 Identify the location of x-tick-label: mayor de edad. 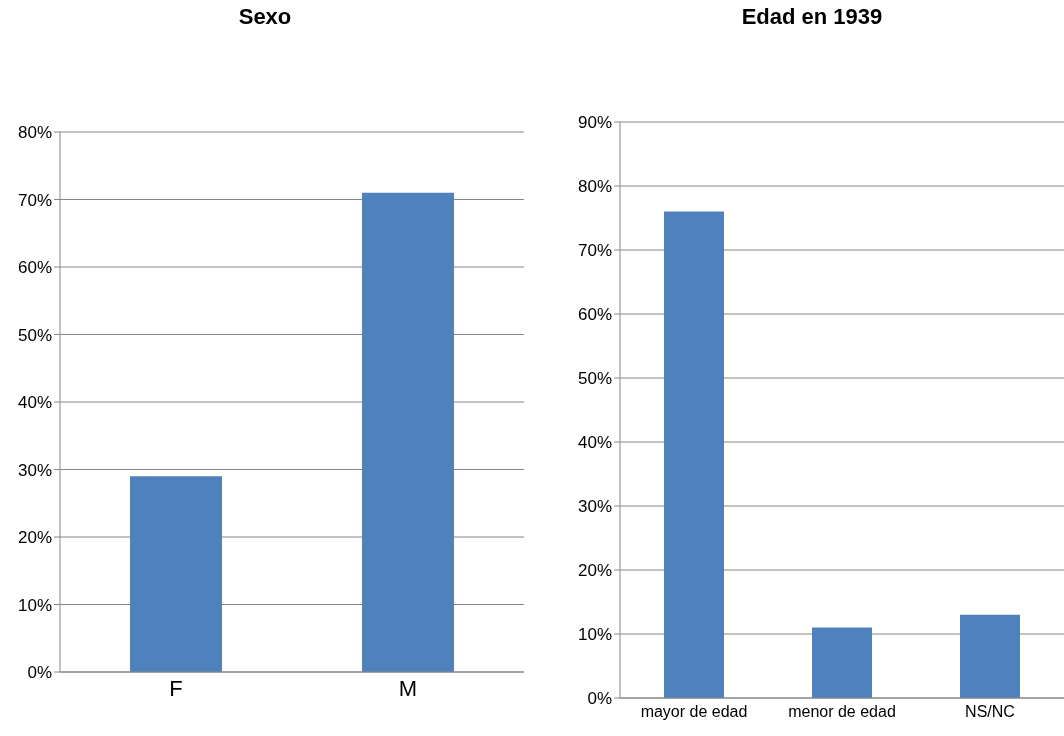
(694, 712).